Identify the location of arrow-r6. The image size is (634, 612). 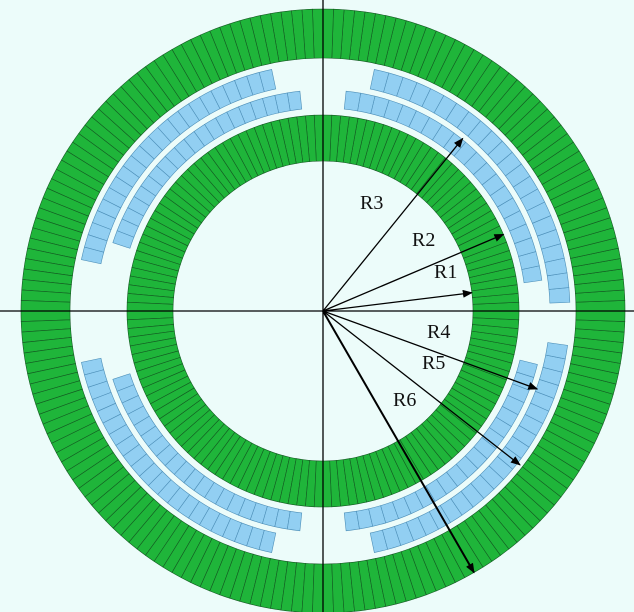
(398, 442).